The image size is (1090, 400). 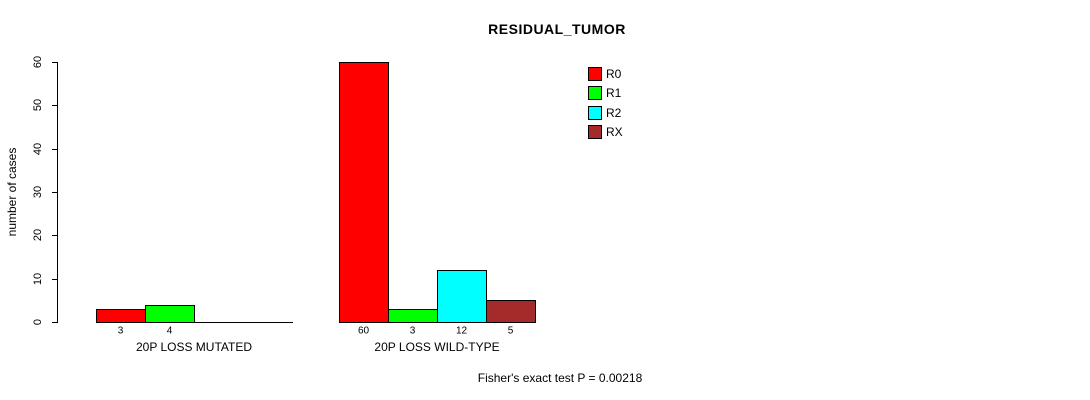 I want to click on y-tick-label: 20, so click(x=38, y=235).